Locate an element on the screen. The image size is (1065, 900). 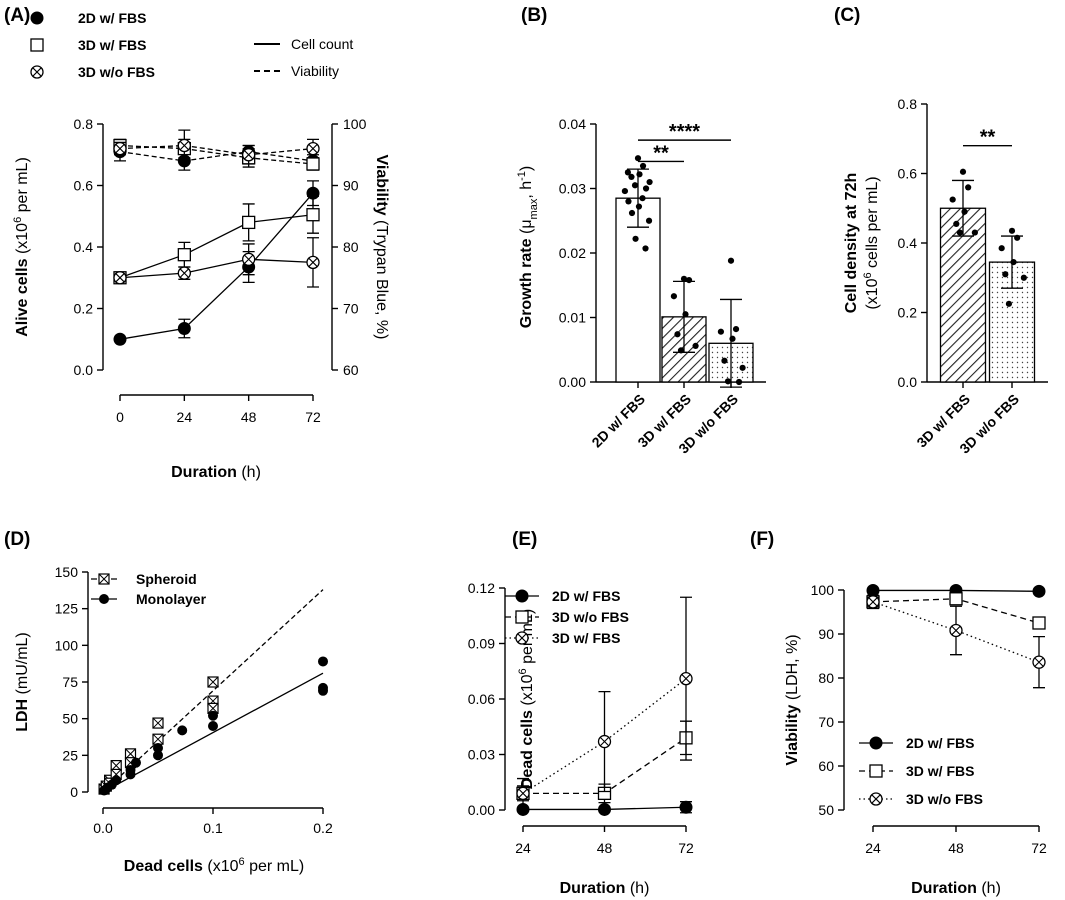
y2-tick-label: 60 is located at coordinates (351, 370).